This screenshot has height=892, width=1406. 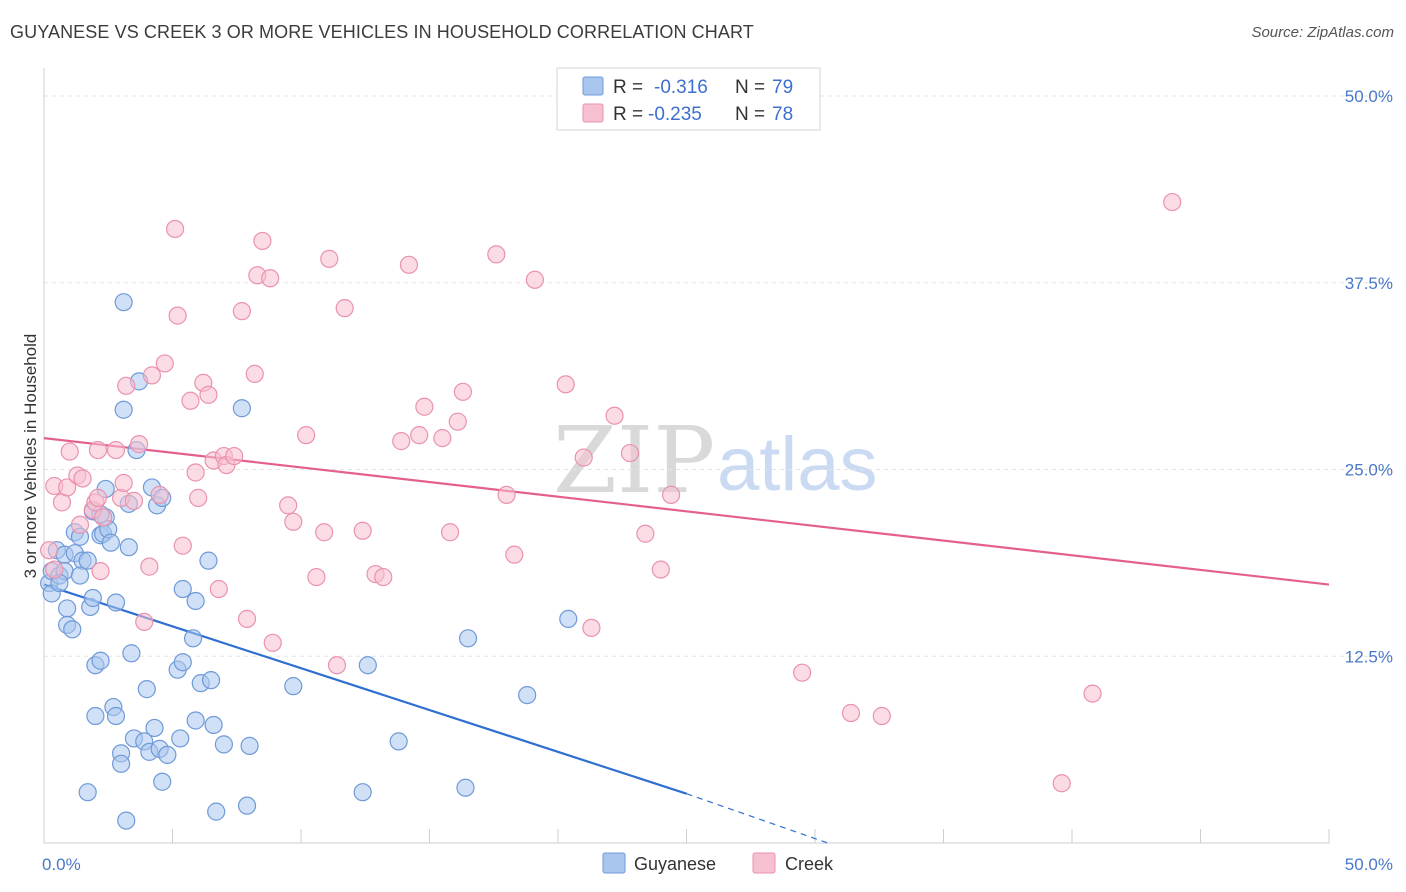 What do you see at coordinates (30, 456) in the screenshot?
I see `y-axis-label: 3 or more Vehicles in Household` at bounding box center [30, 456].